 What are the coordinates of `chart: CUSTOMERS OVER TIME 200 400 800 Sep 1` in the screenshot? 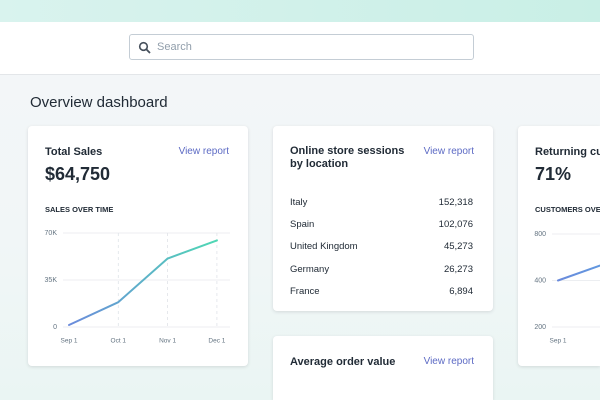 It's located at (567, 275).